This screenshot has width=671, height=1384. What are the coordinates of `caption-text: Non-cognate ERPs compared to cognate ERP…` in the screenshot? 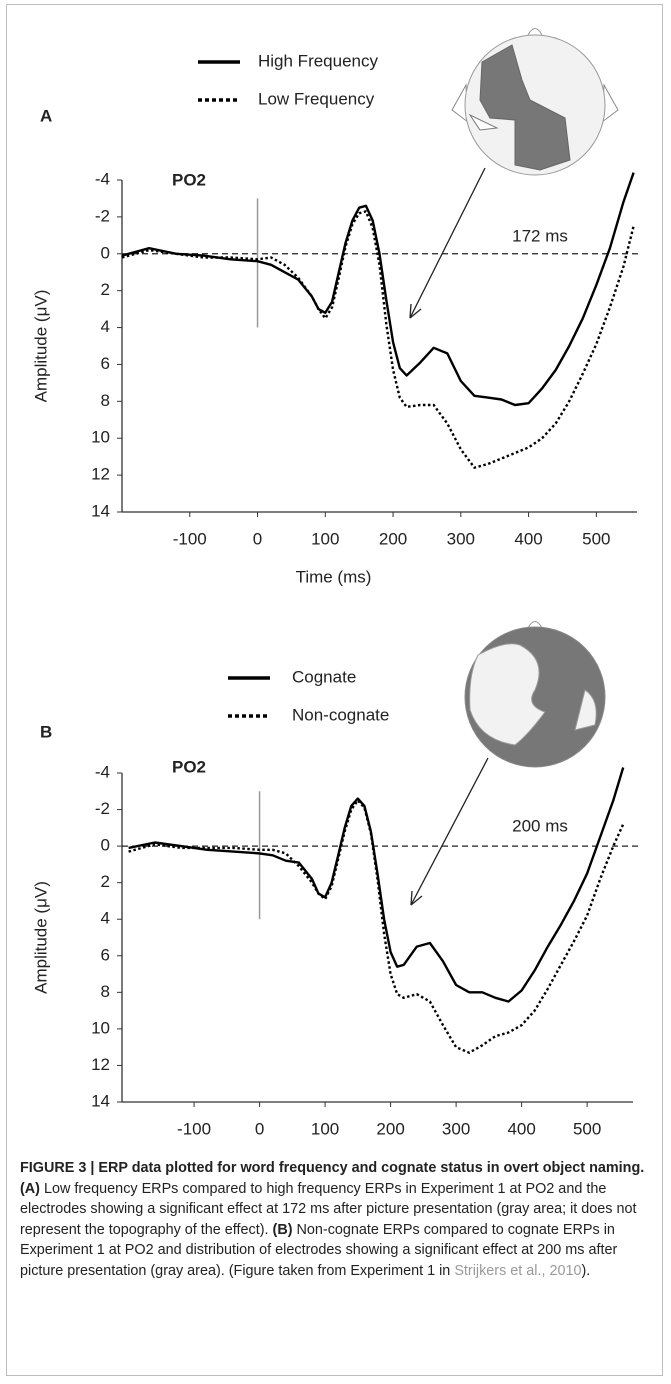 It's located at (319, 1250).